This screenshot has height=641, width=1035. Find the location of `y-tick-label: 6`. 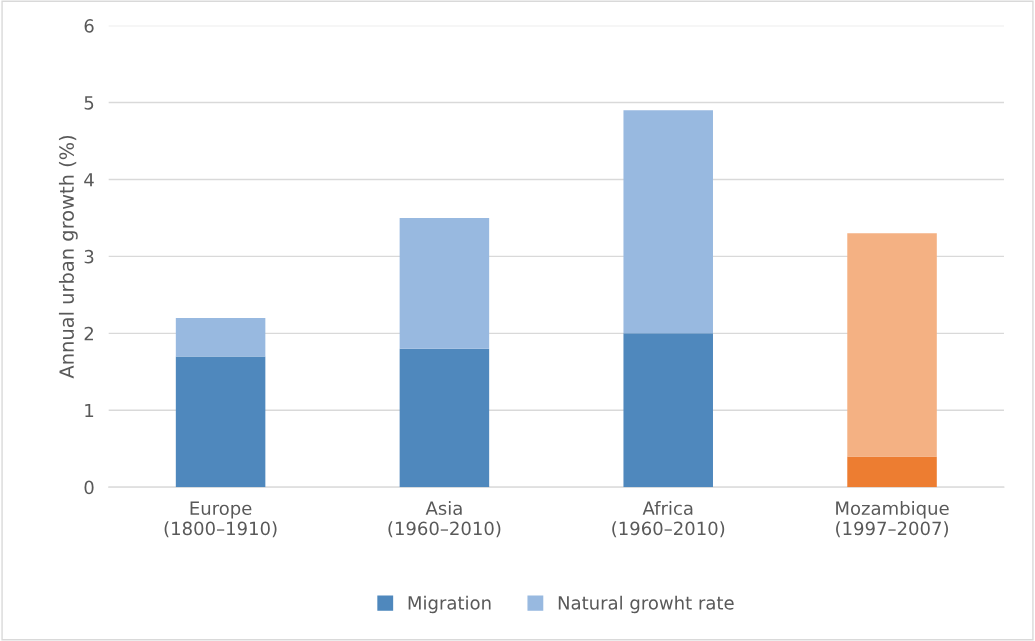

y-tick-label: 6 is located at coordinates (89, 26).